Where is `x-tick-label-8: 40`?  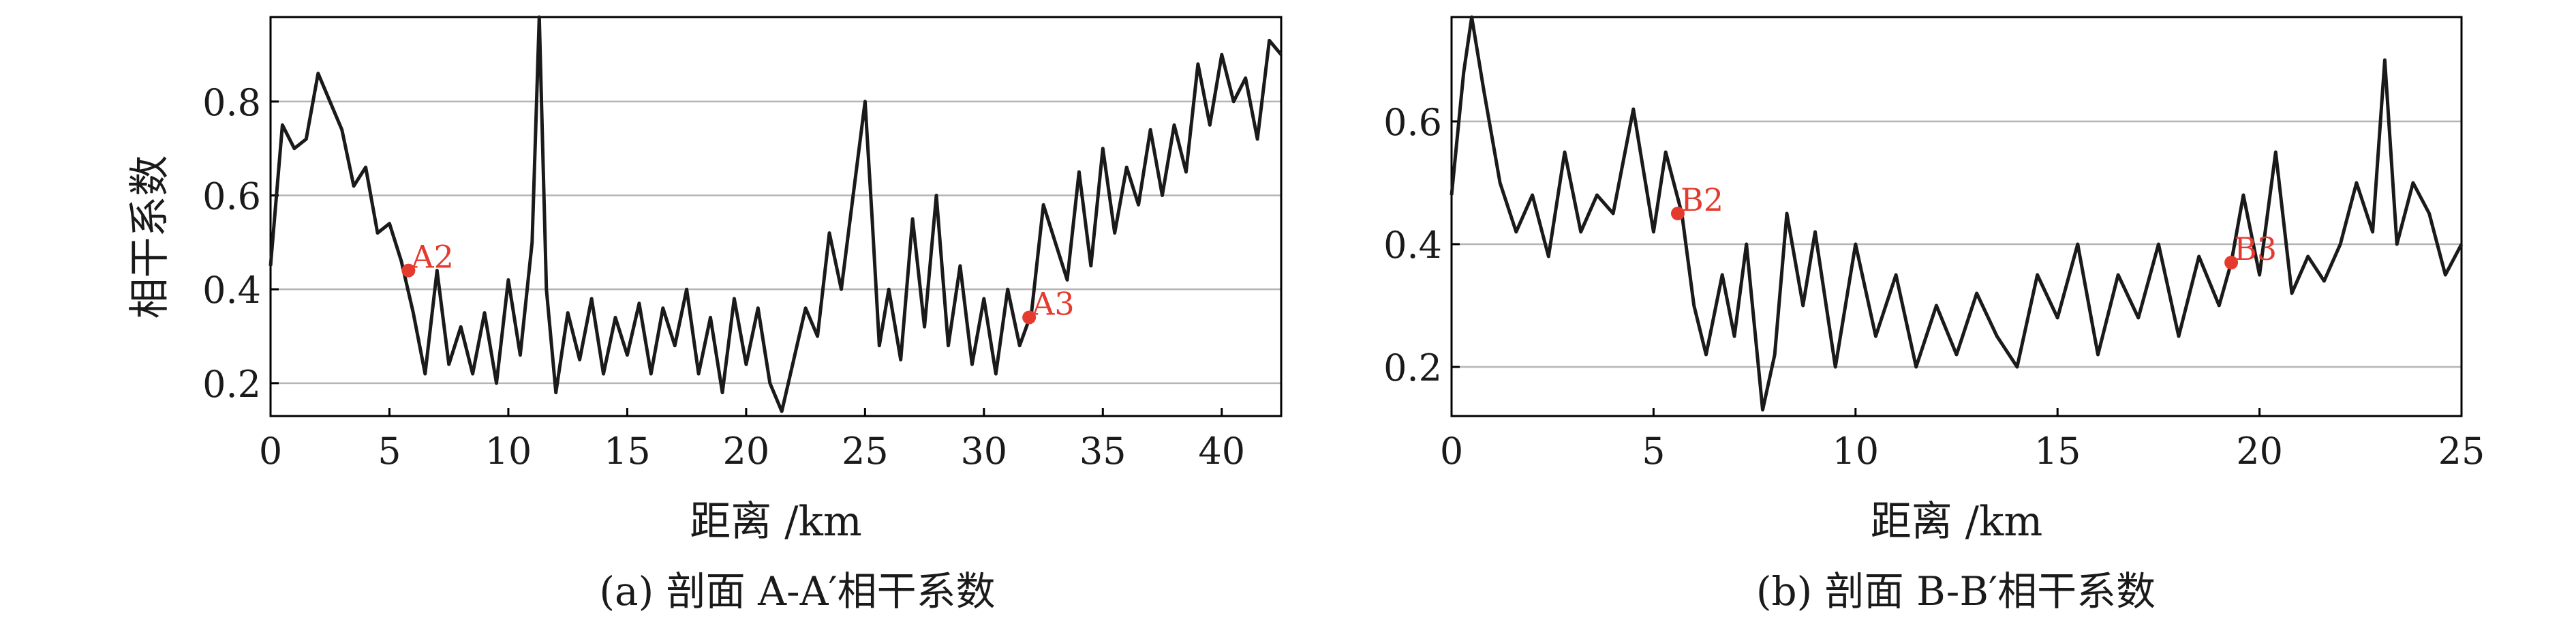 x-tick-label-8: 40 is located at coordinates (1221, 451).